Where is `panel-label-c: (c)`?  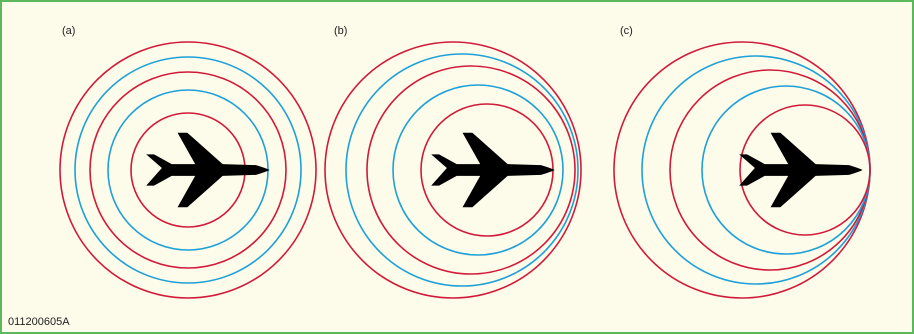
panel-label-c: (c) is located at coordinates (626, 31).